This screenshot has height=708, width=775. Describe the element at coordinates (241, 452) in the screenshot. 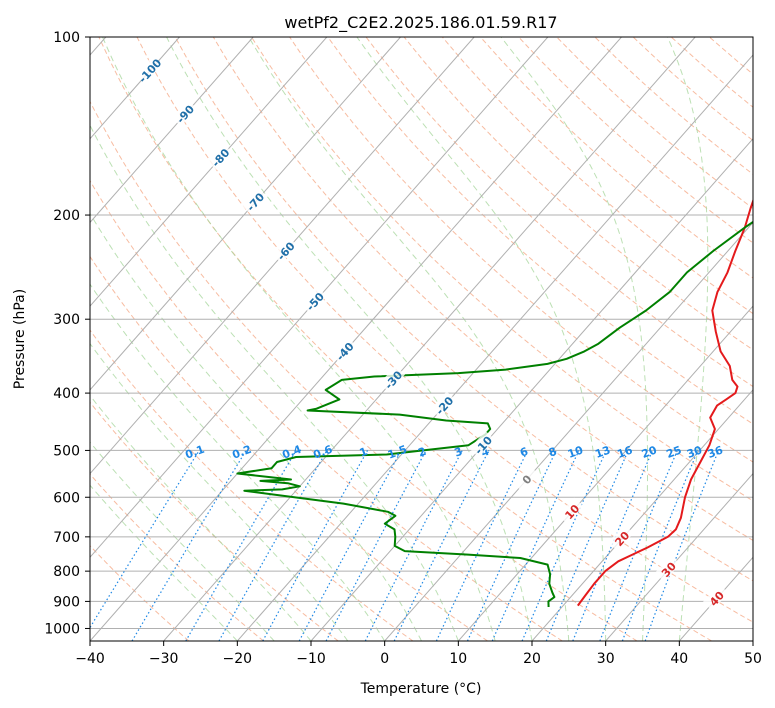

I see `mixing-ratio-label: 0.2` at that location.